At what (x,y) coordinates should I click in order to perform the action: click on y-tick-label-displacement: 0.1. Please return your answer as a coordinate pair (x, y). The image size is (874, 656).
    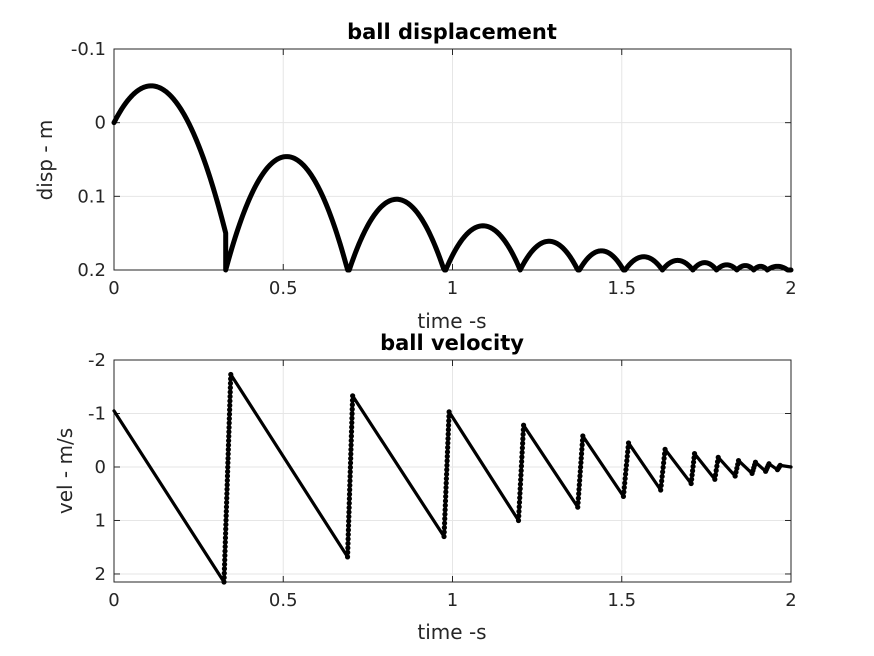
    Looking at the image, I should click on (91, 196).